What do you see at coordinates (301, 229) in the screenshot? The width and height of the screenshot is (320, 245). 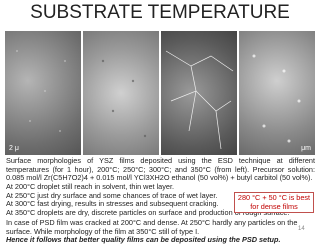 I see `page-number: 14` at bounding box center [301, 229].